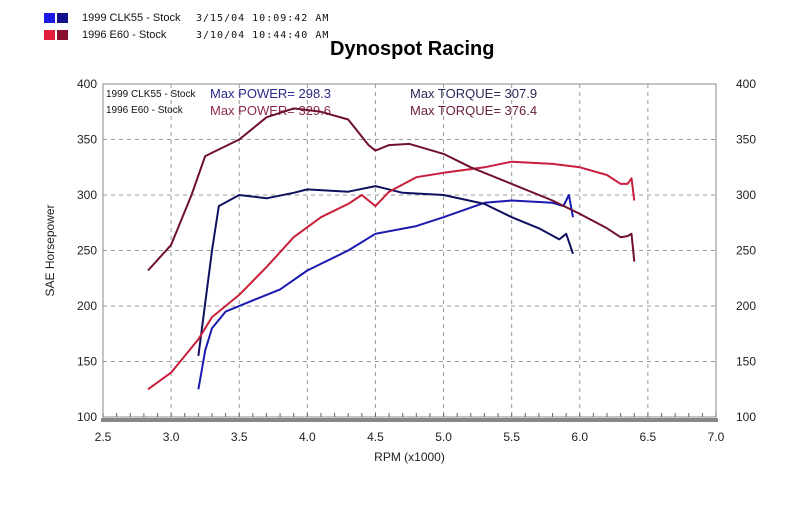  I want to click on y-tick-label-left: 400, so click(87, 84).